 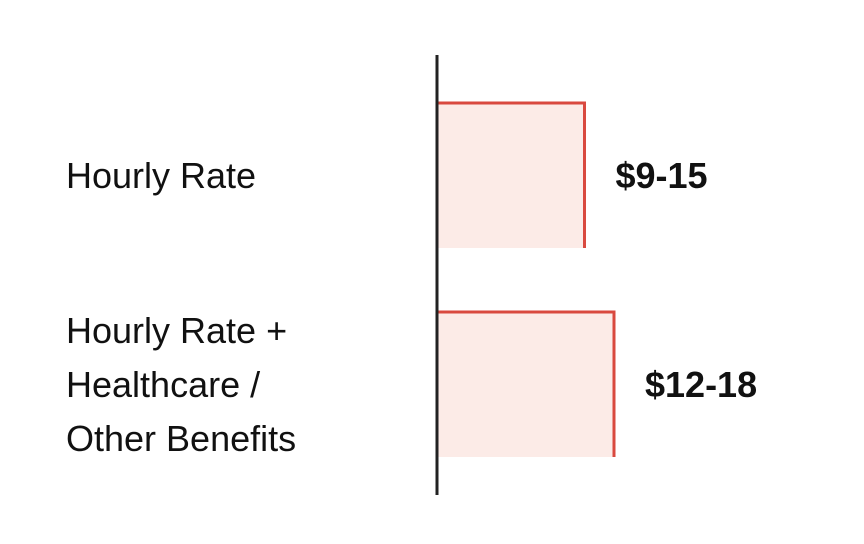 I want to click on category-label: Hourly Rate +, so click(x=176, y=330).